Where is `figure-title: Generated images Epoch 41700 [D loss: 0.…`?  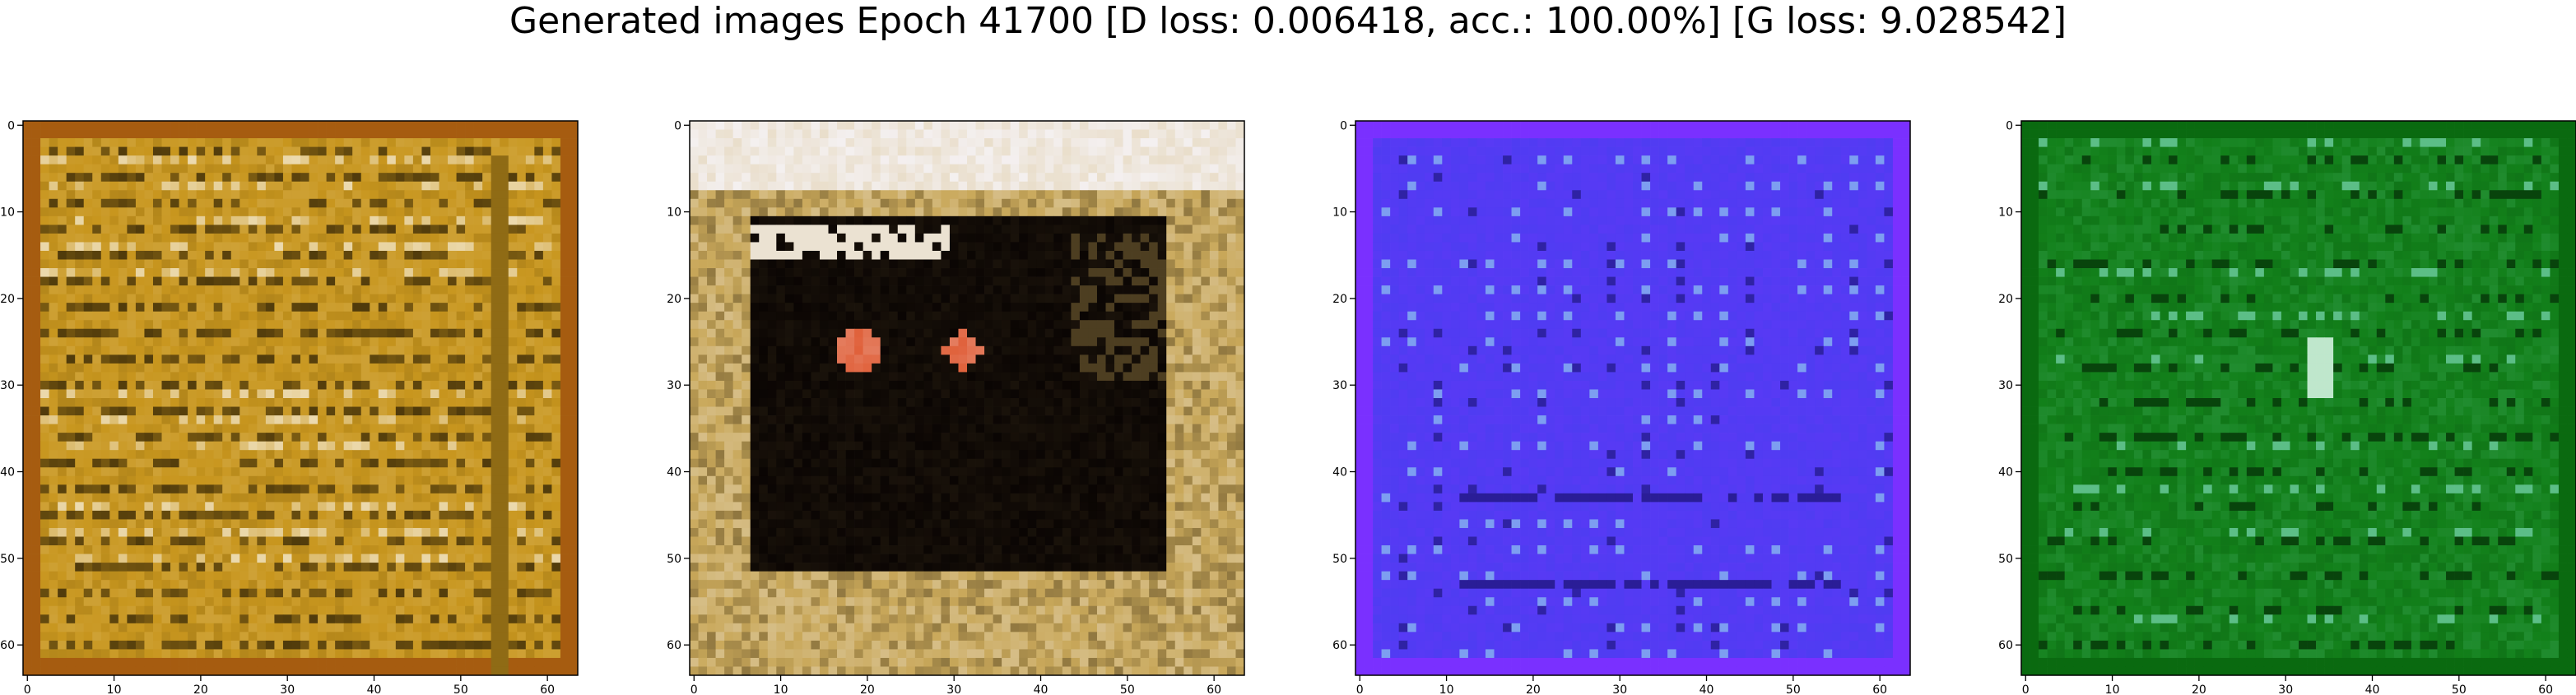 figure-title: Generated images Epoch 41700 [D loss: 0.… is located at coordinates (1288, 21).